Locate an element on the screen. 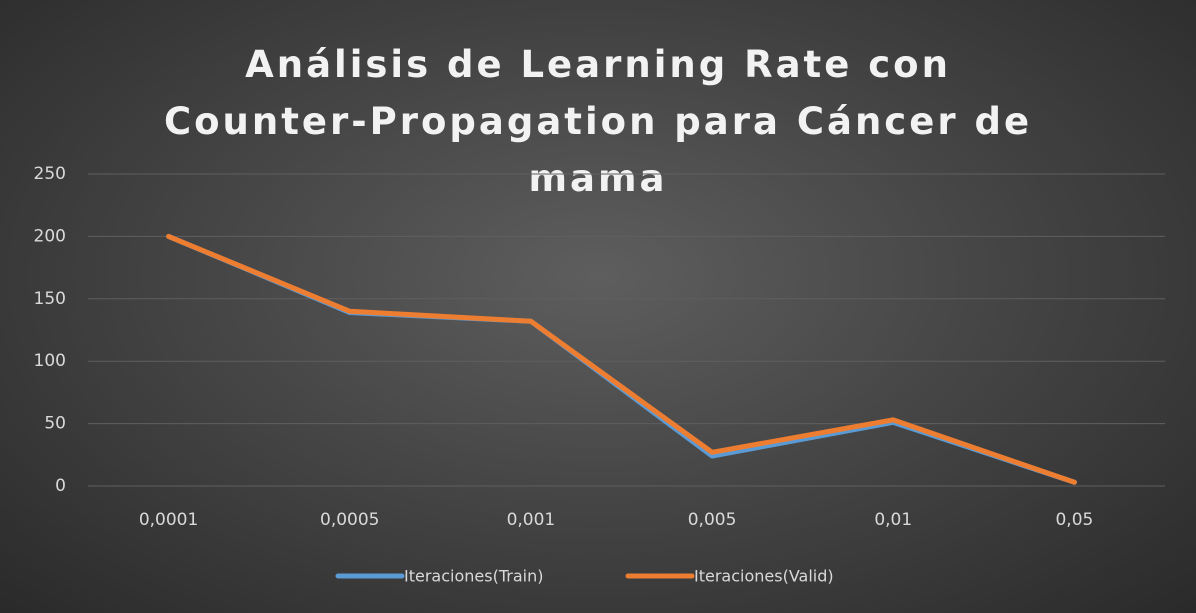 The image size is (1196, 613). x-tick-label: 0,005 is located at coordinates (712, 520).